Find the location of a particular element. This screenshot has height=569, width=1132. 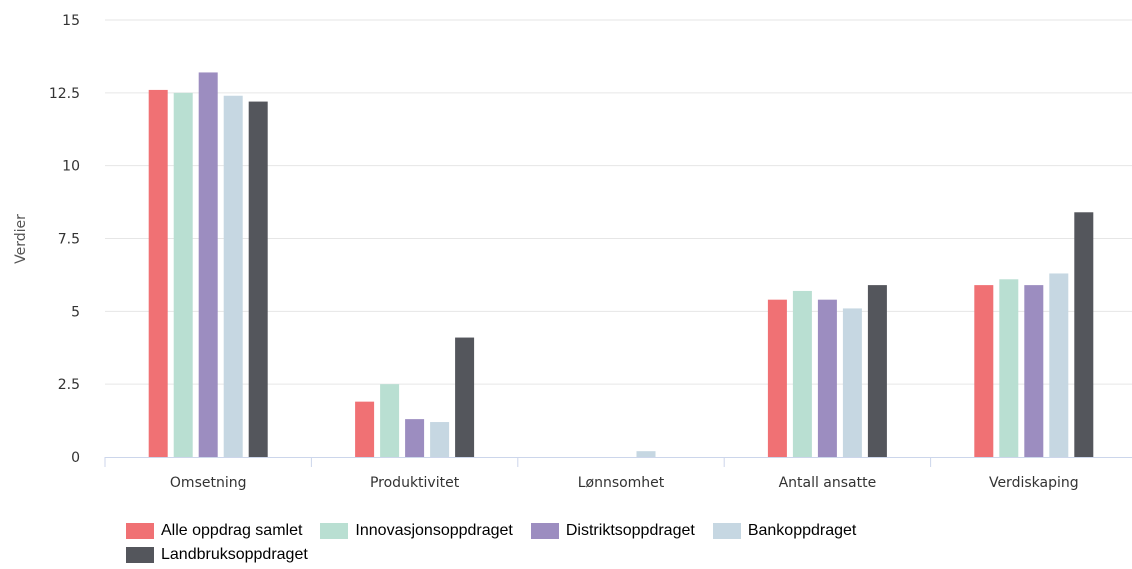

legend-label: Landbruksoppdraget is located at coordinates (234, 554).